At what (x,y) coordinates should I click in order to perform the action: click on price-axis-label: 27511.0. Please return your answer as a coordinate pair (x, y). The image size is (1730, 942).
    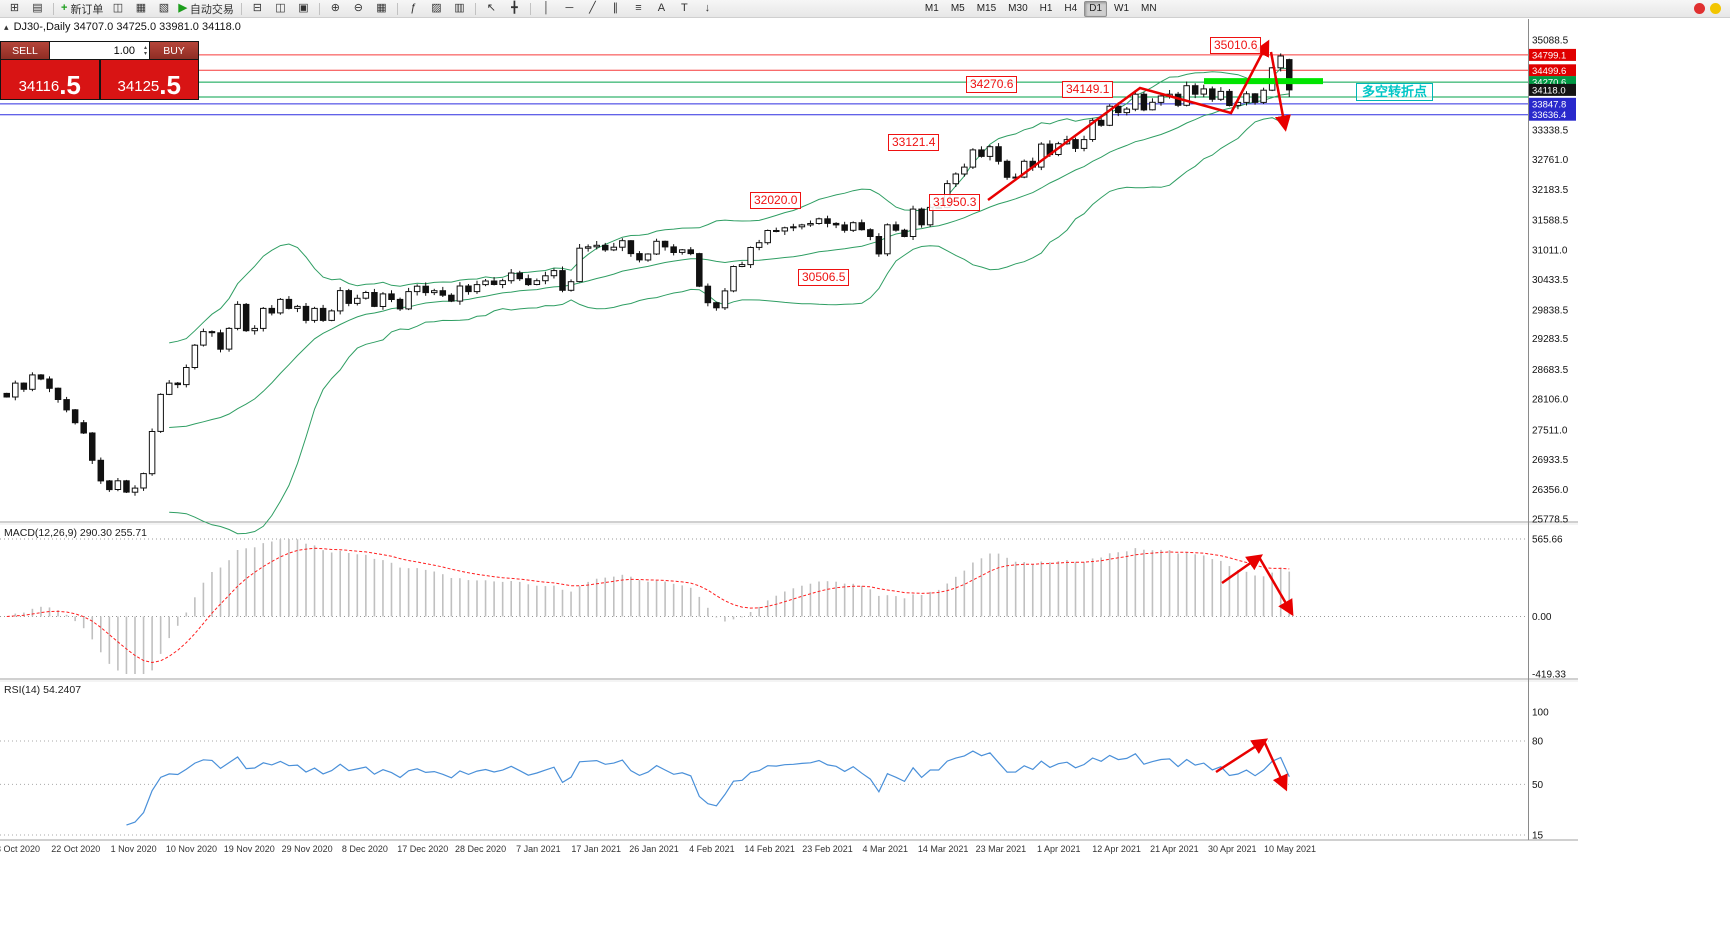
    Looking at the image, I should click on (1550, 430).